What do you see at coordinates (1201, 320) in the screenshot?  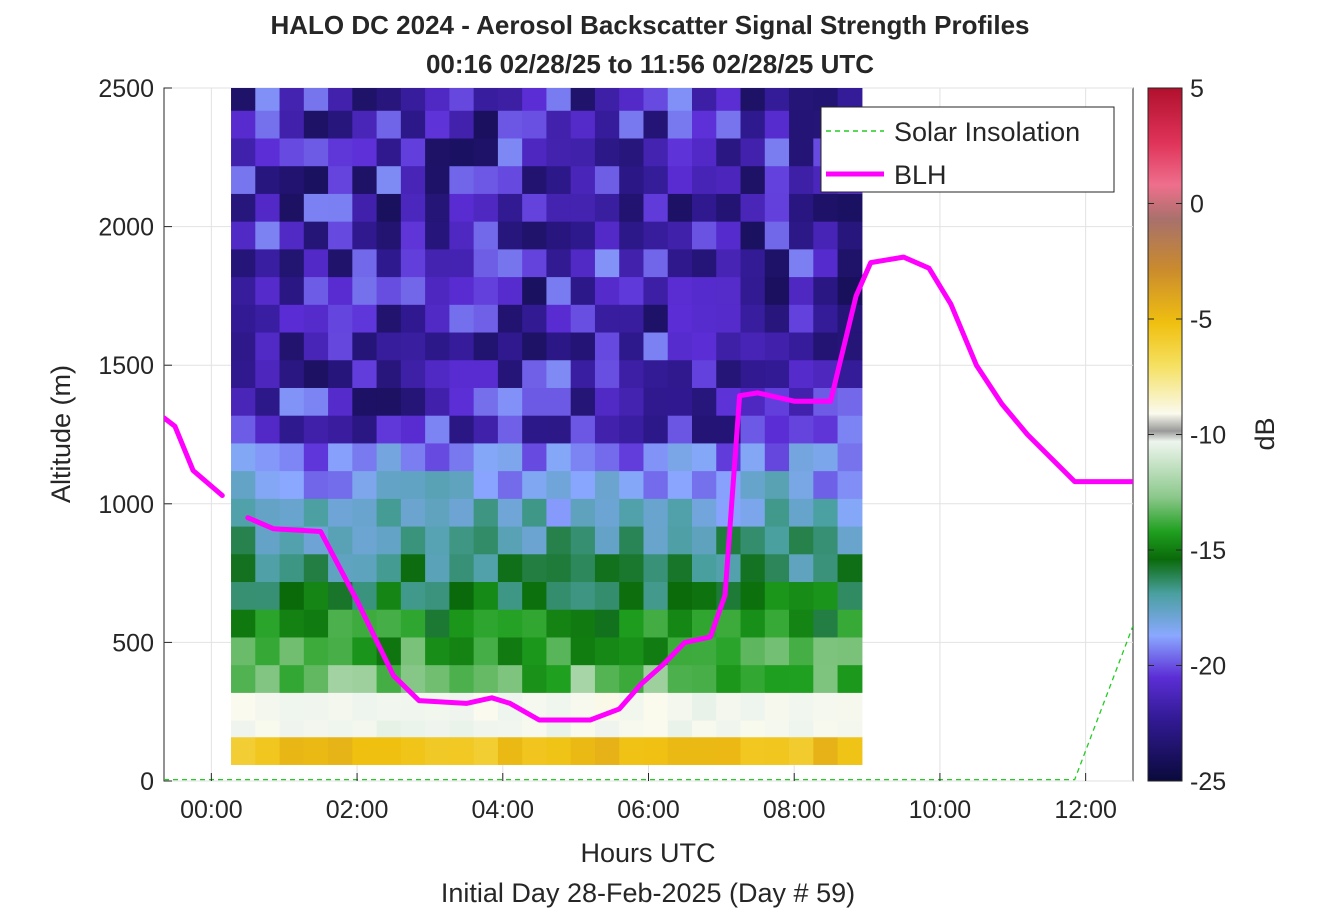 I see `colorbar-tick-label: -5` at bounding box center [1201, 320].